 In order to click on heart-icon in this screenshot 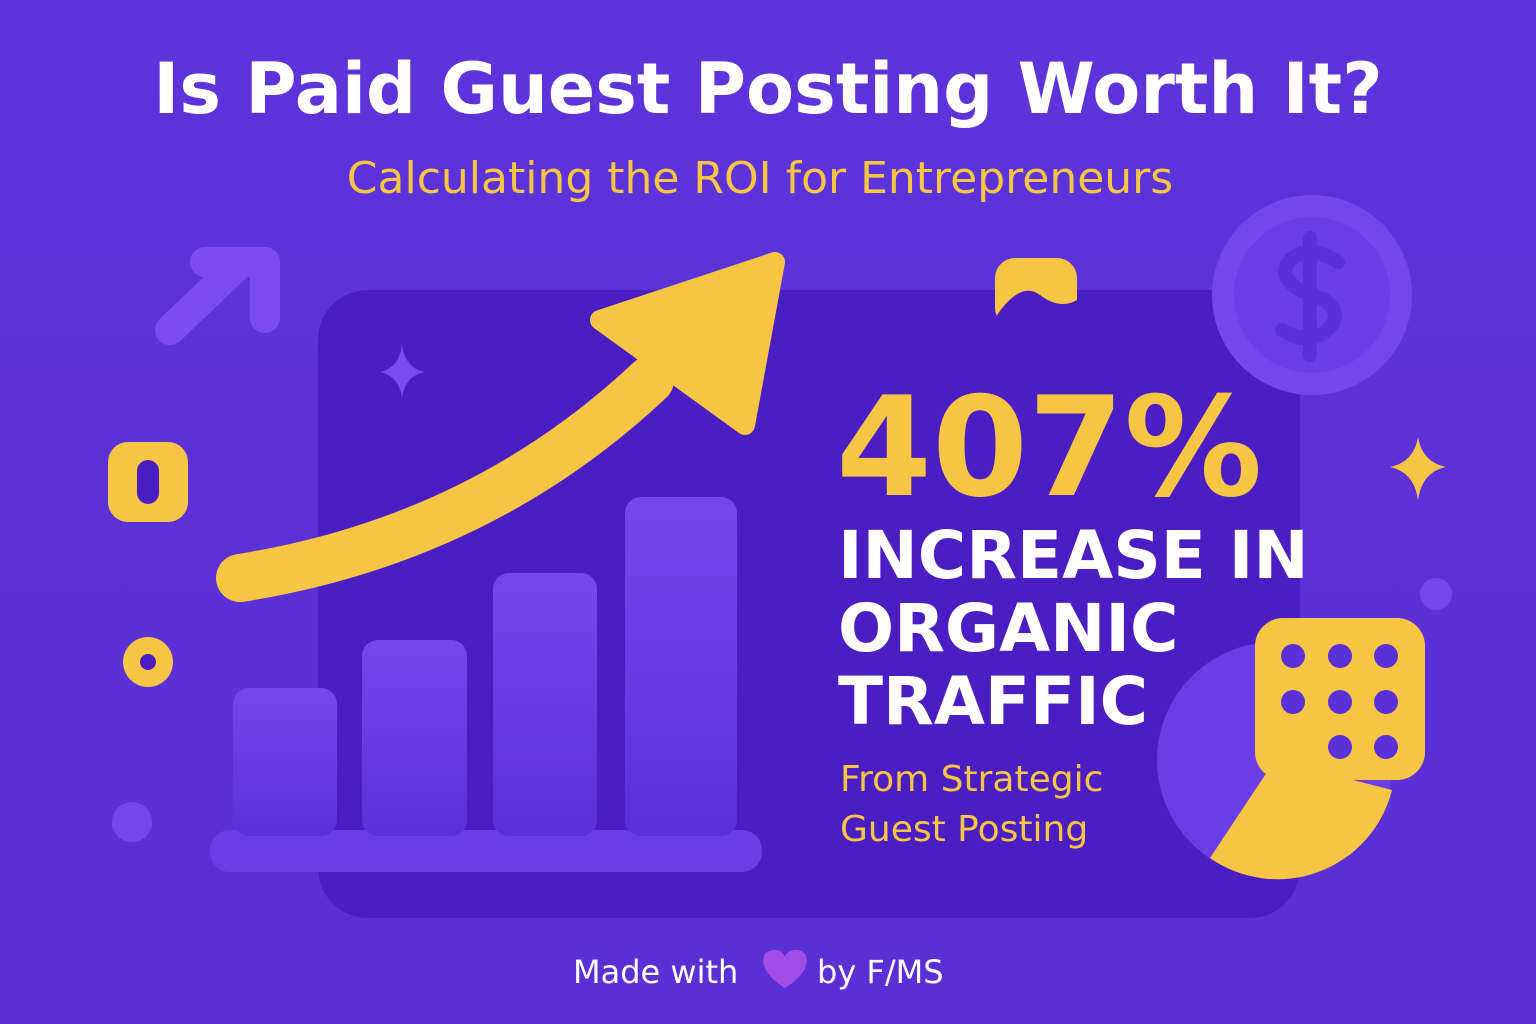, I will do `click(785, 968)`.